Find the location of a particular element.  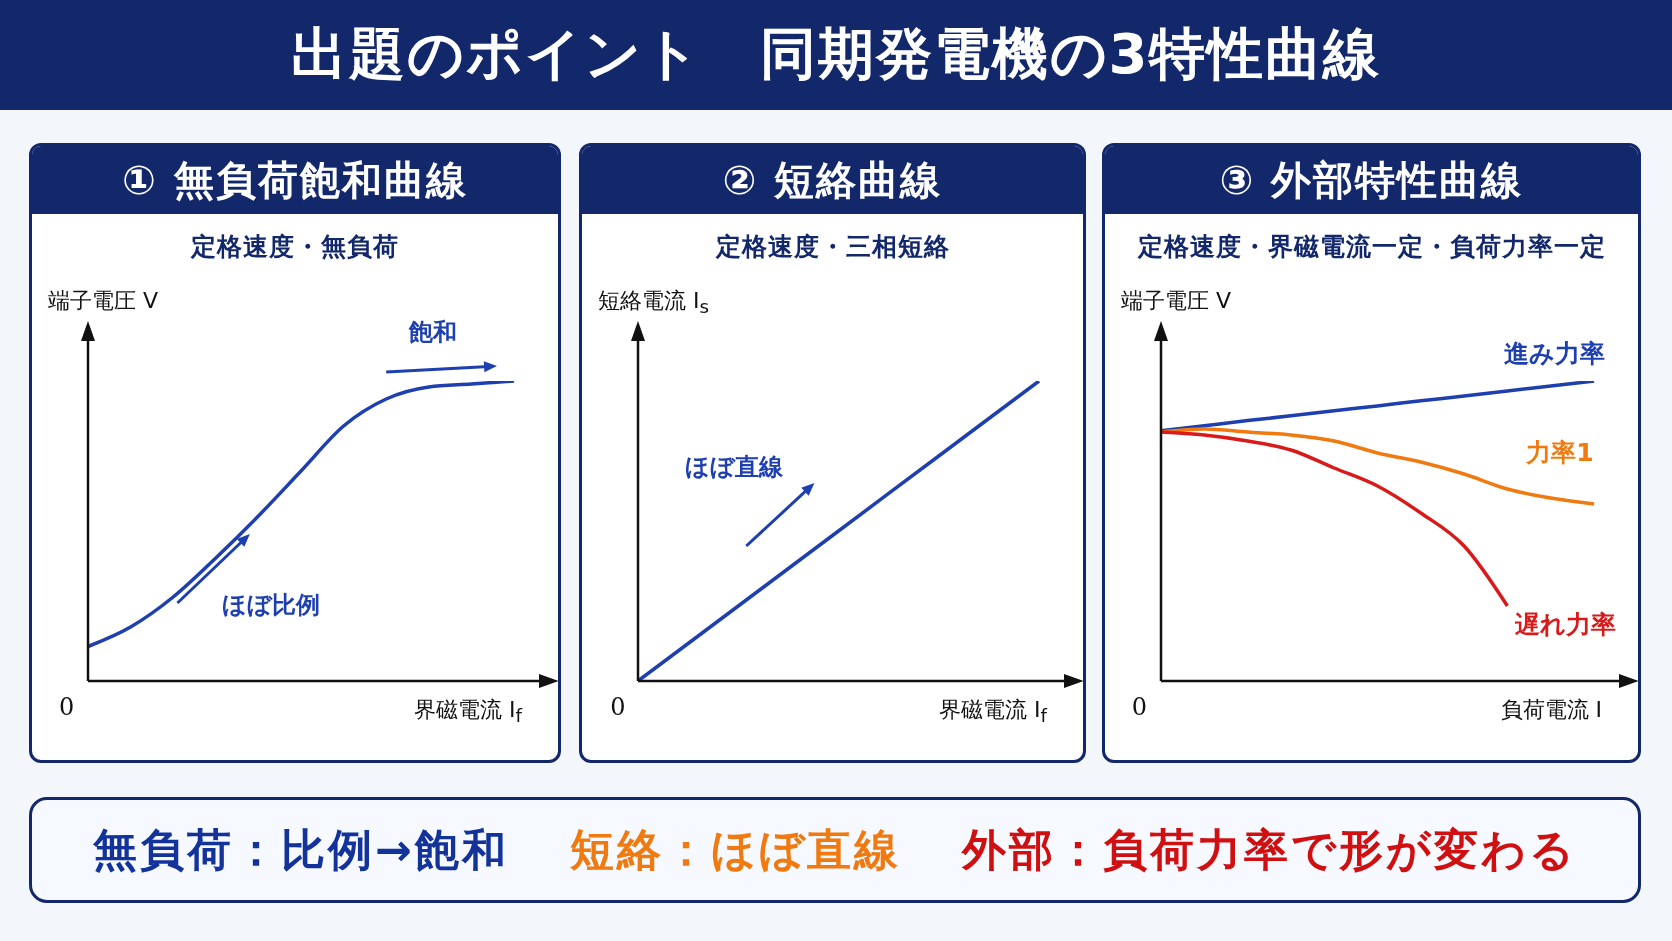

chart-title: ① 無負荷飽和曲線 is located at coordinates (295, 180).